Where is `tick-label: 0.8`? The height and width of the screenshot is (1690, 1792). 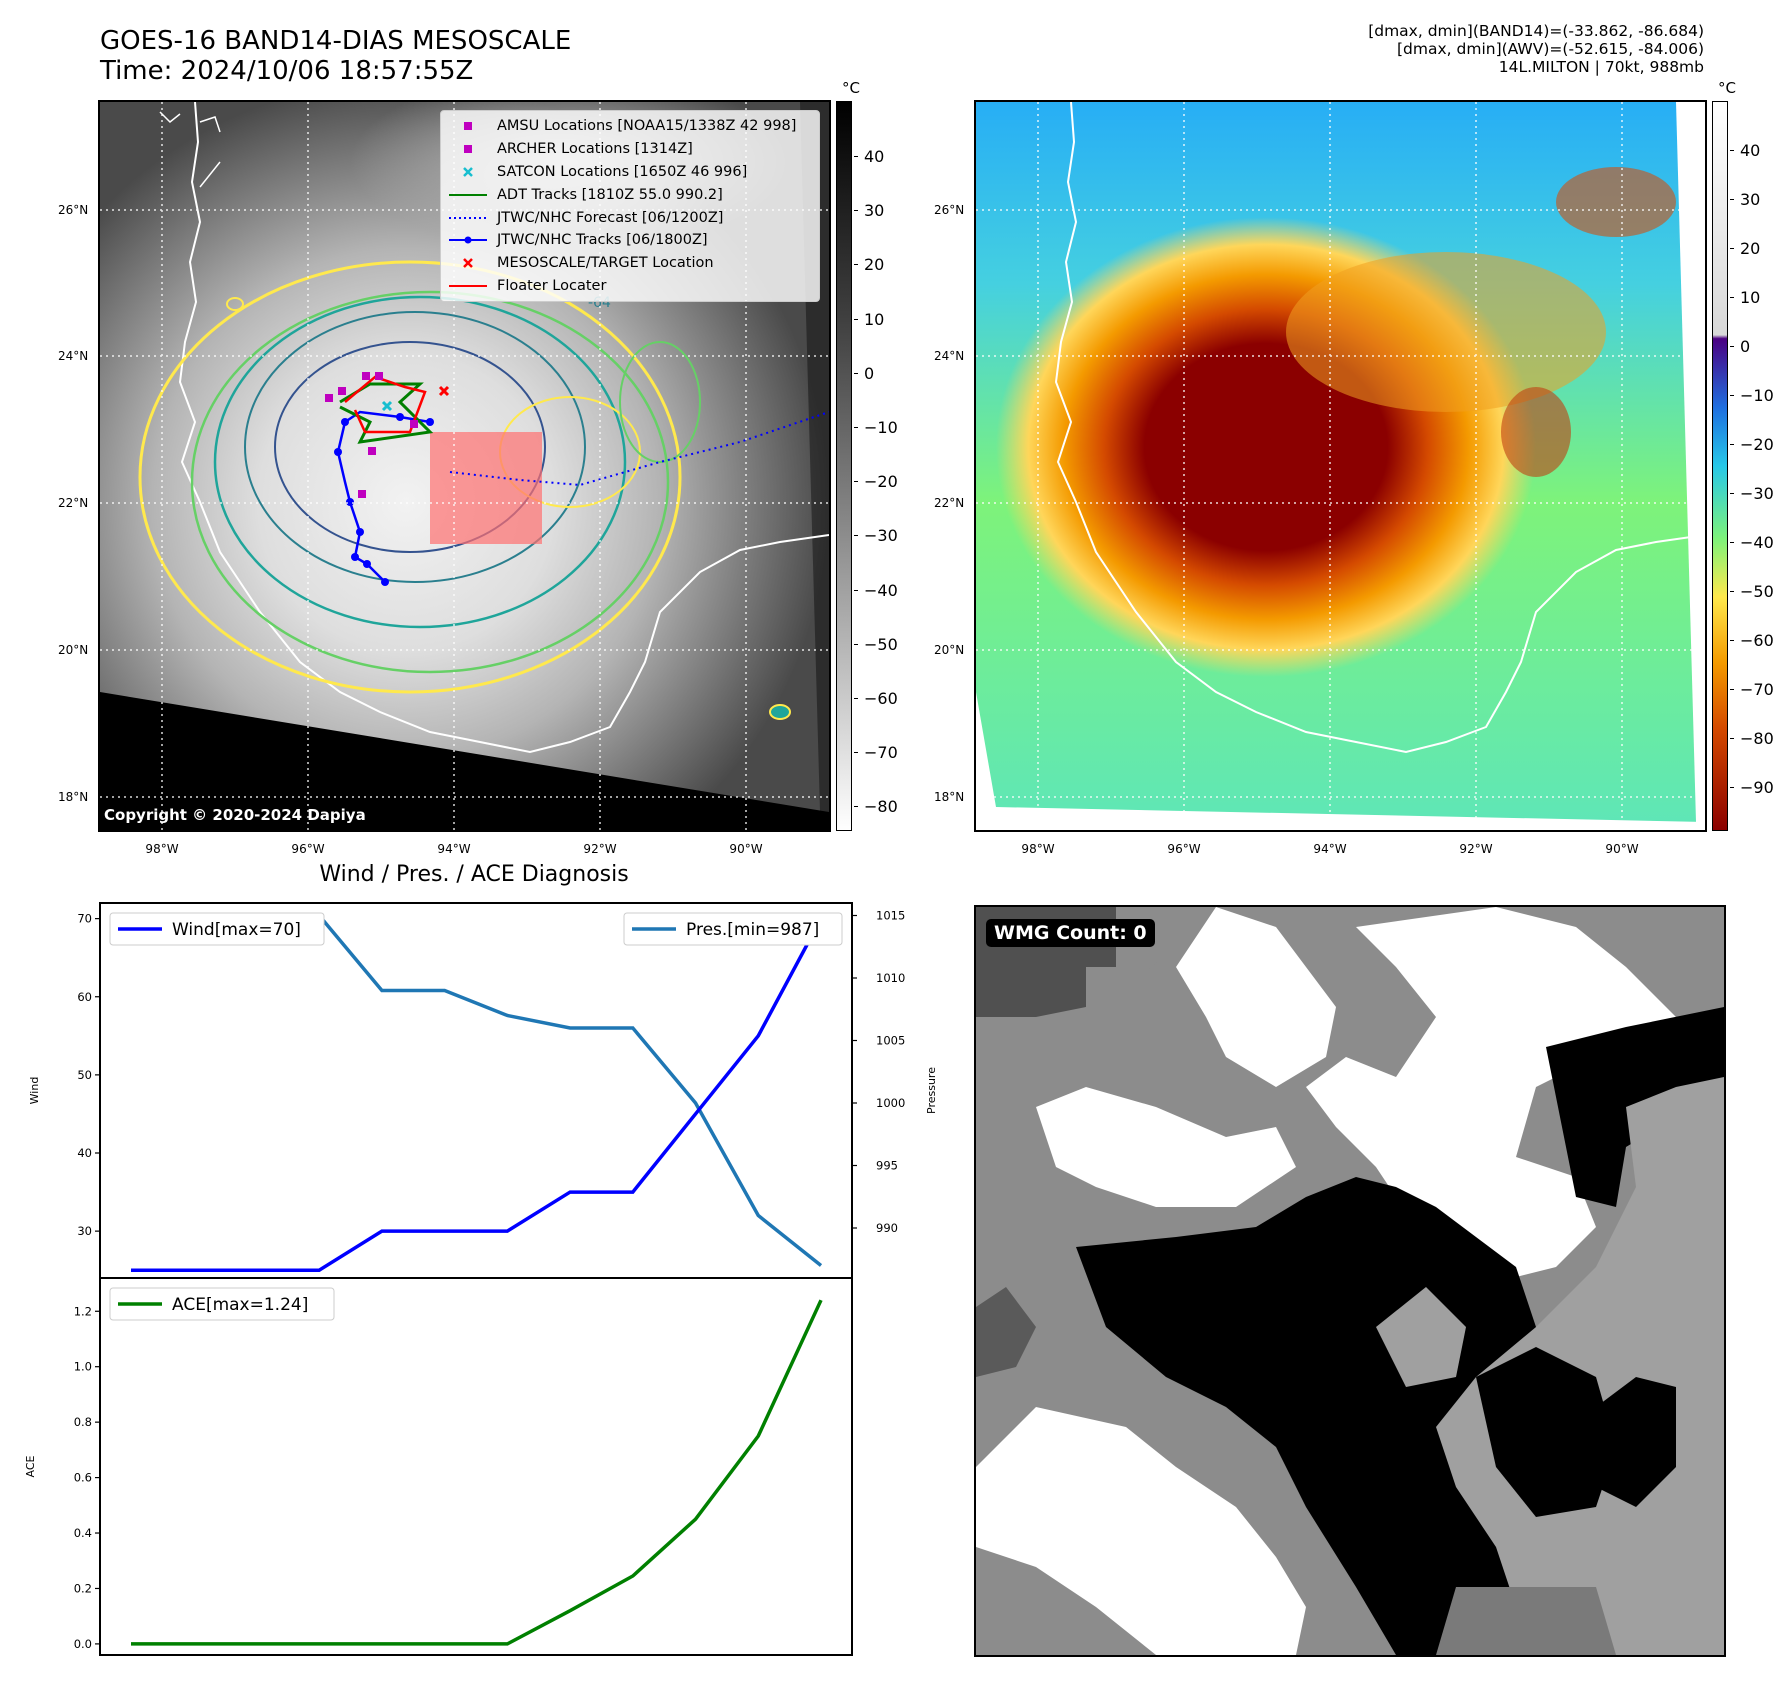
tick-label: 0.8 is located at coordinates (83, 1422).